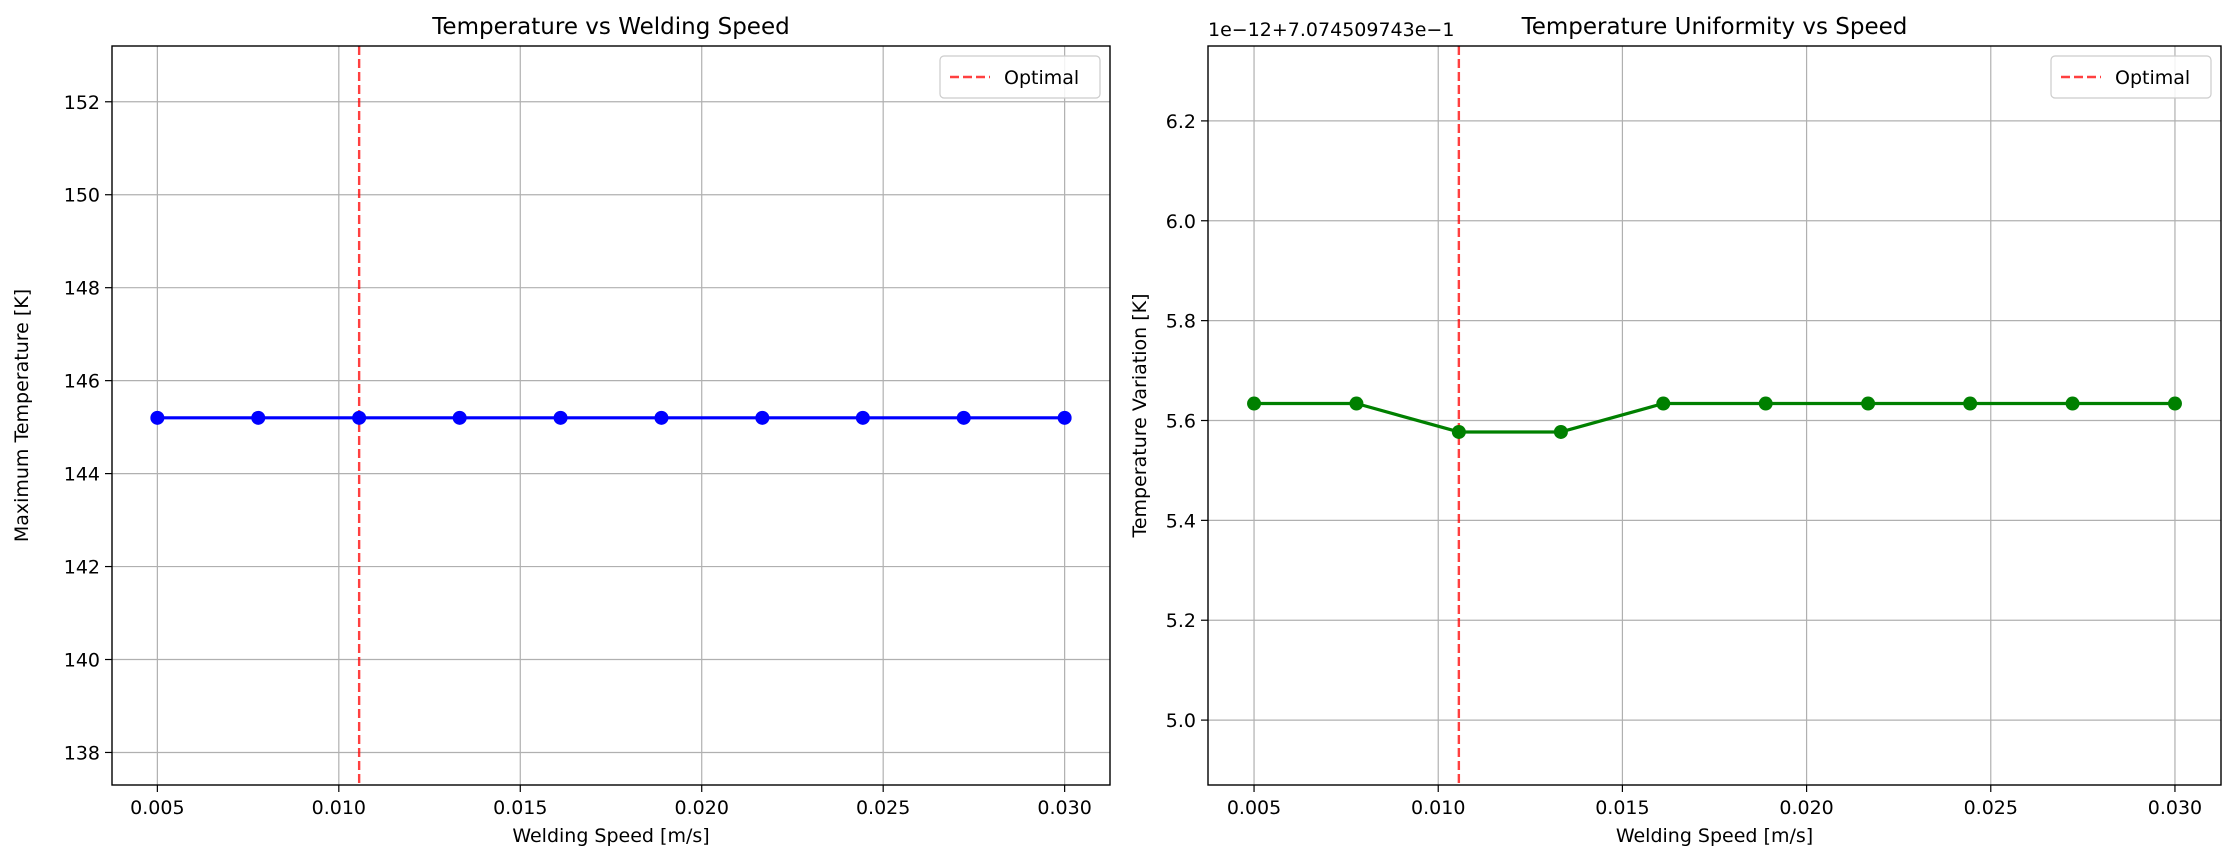  I want to click on y-tick-label: 5.0, so click(1181, 721).